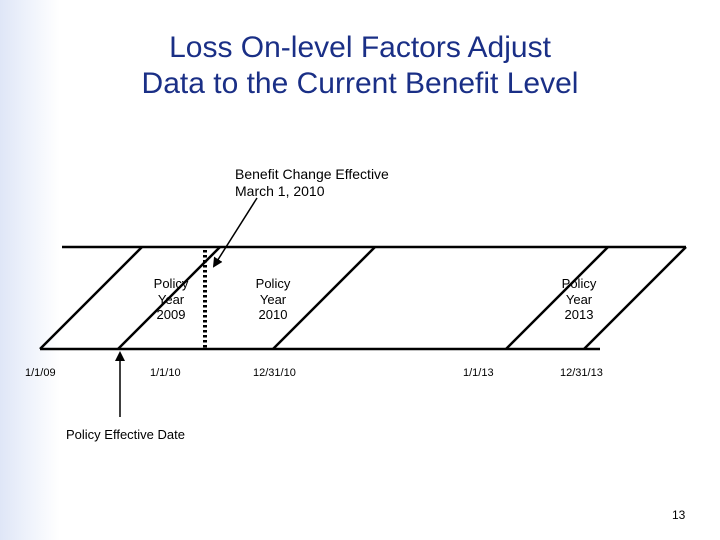 The image size is (720, 540). I want to click on side-gradient-decoration, so click(30, 270).